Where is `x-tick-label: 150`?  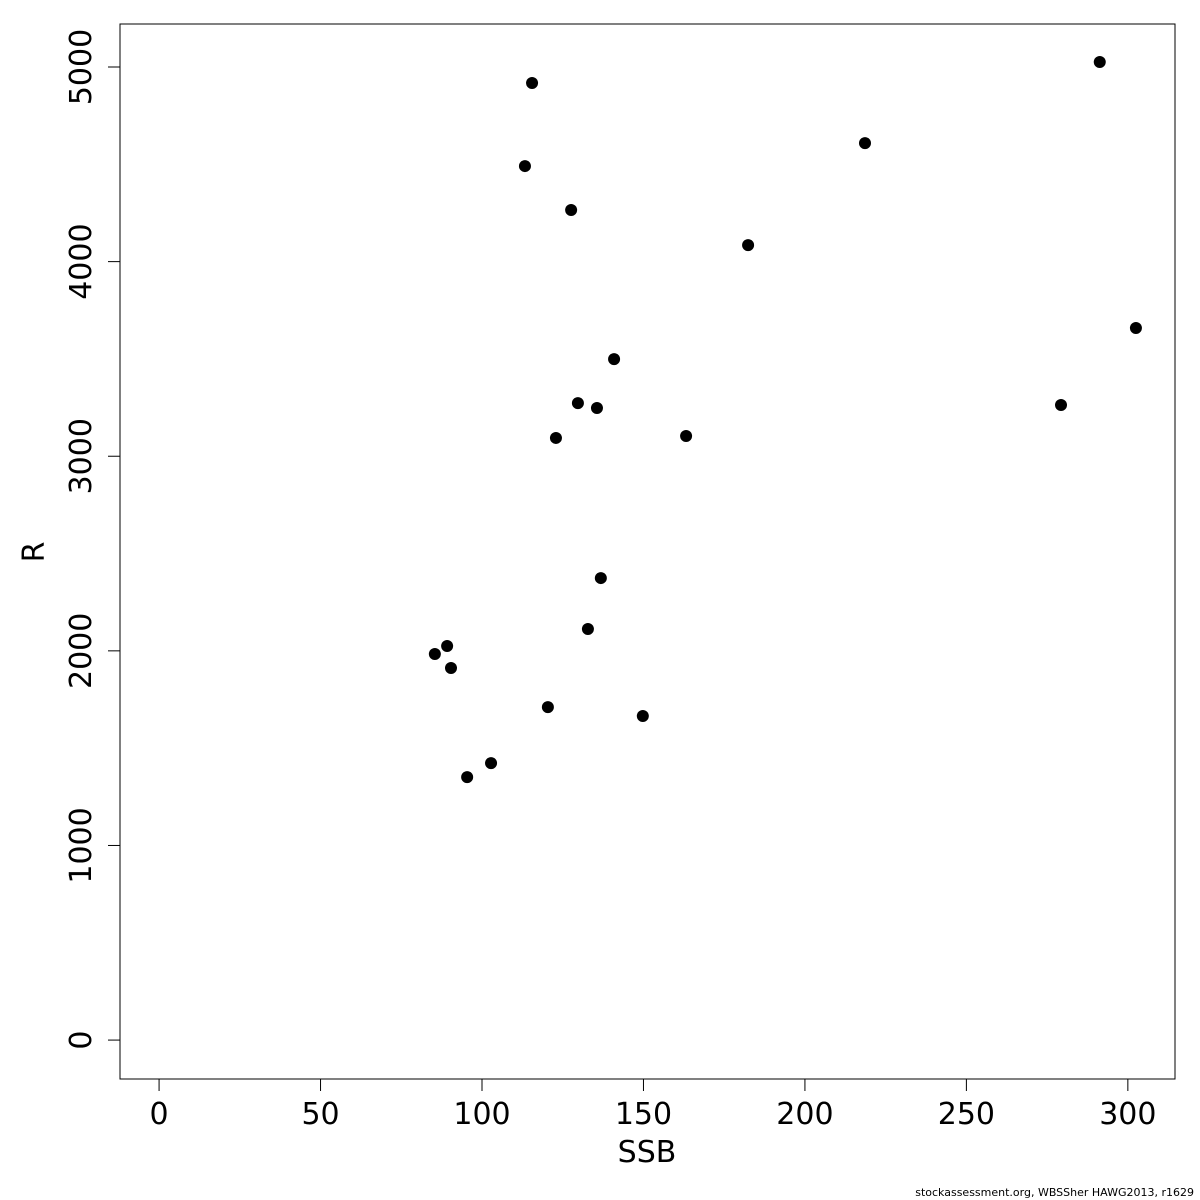
x-tick-label: 150 is located at coordinates (643, 1114).